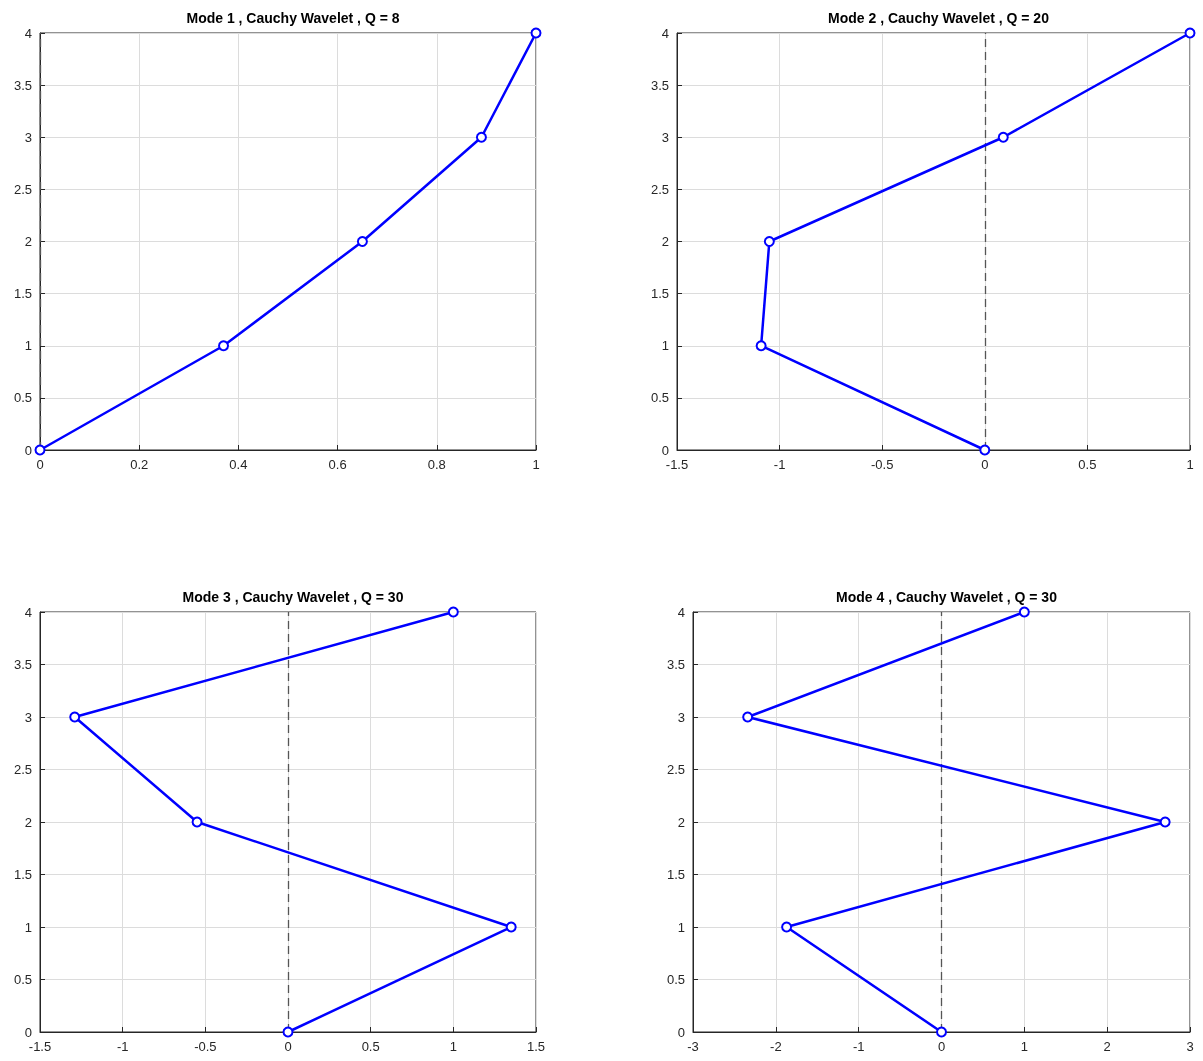  I want to click on chart-title: Mode 2 , Cauchy Wavelet , Q = 20, so click(939, 18).